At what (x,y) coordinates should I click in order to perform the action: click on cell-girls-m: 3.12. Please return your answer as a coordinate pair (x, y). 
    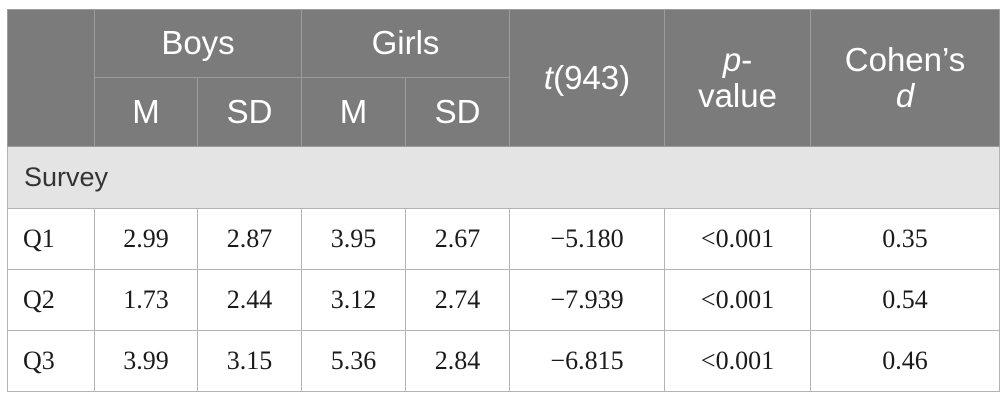
    Looking at the image, I should click on (353, 300).